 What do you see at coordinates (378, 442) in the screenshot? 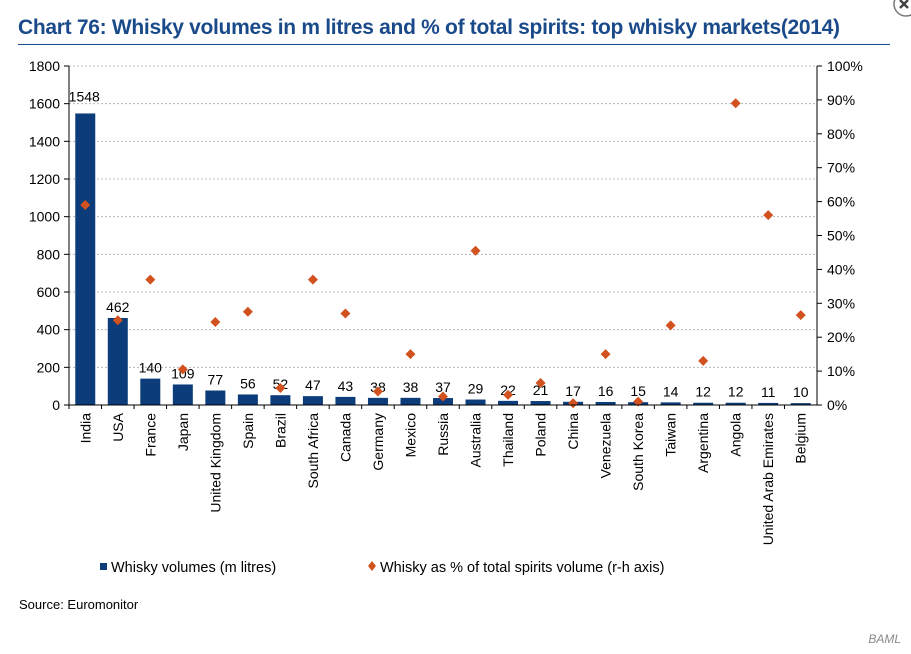
I see `x-tick-label: Germany` at bounding box center [378, 442].